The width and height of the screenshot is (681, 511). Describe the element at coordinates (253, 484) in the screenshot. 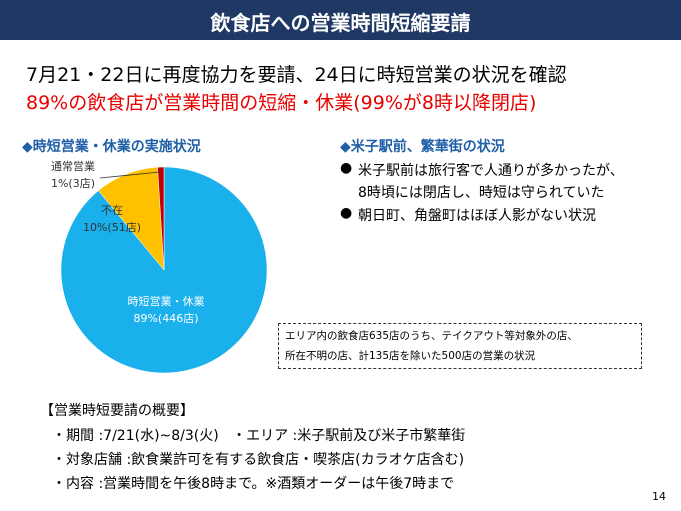

I see `summary-row: ・内容 :営業時間を午後8時まで。※酒類オーダーは午後7時まで` at that location.